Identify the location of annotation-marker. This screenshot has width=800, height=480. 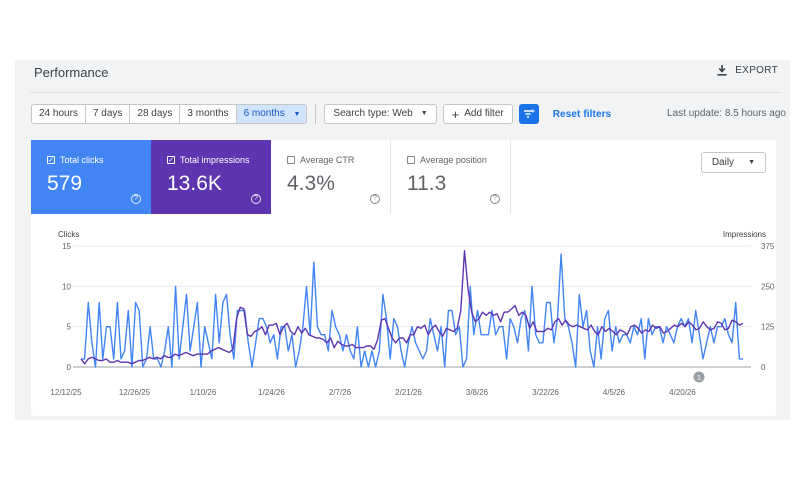
(699, 377).